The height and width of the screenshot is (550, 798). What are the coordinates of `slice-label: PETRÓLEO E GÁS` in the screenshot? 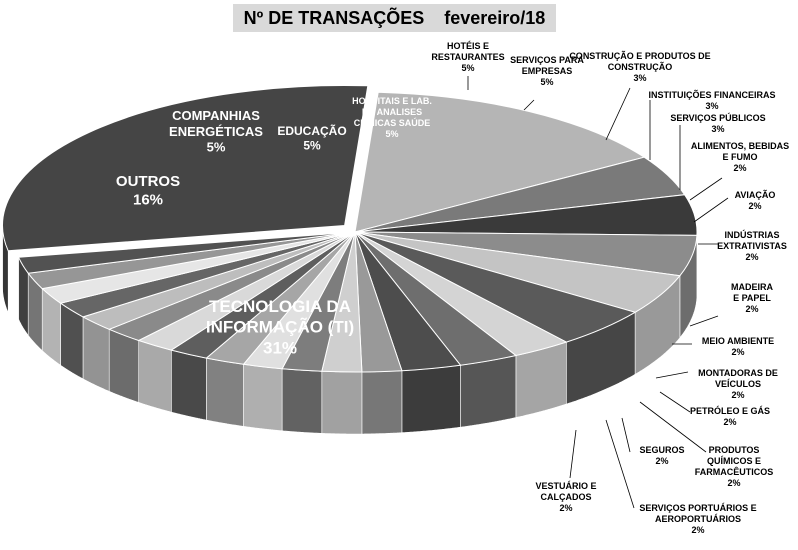 It's located at (730, 410).